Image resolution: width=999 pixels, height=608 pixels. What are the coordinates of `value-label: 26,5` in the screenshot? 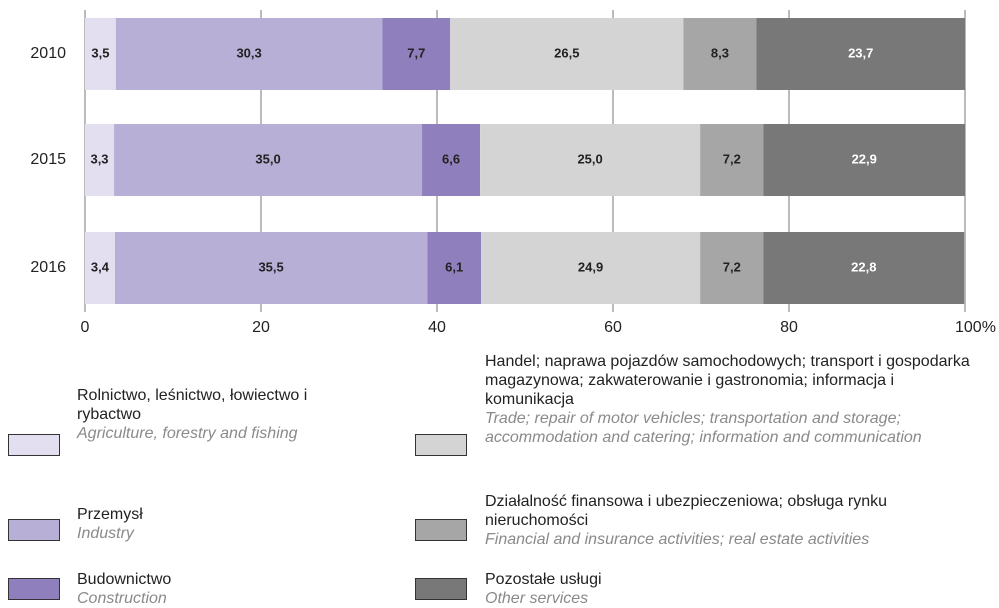 It's located at (566, 52).